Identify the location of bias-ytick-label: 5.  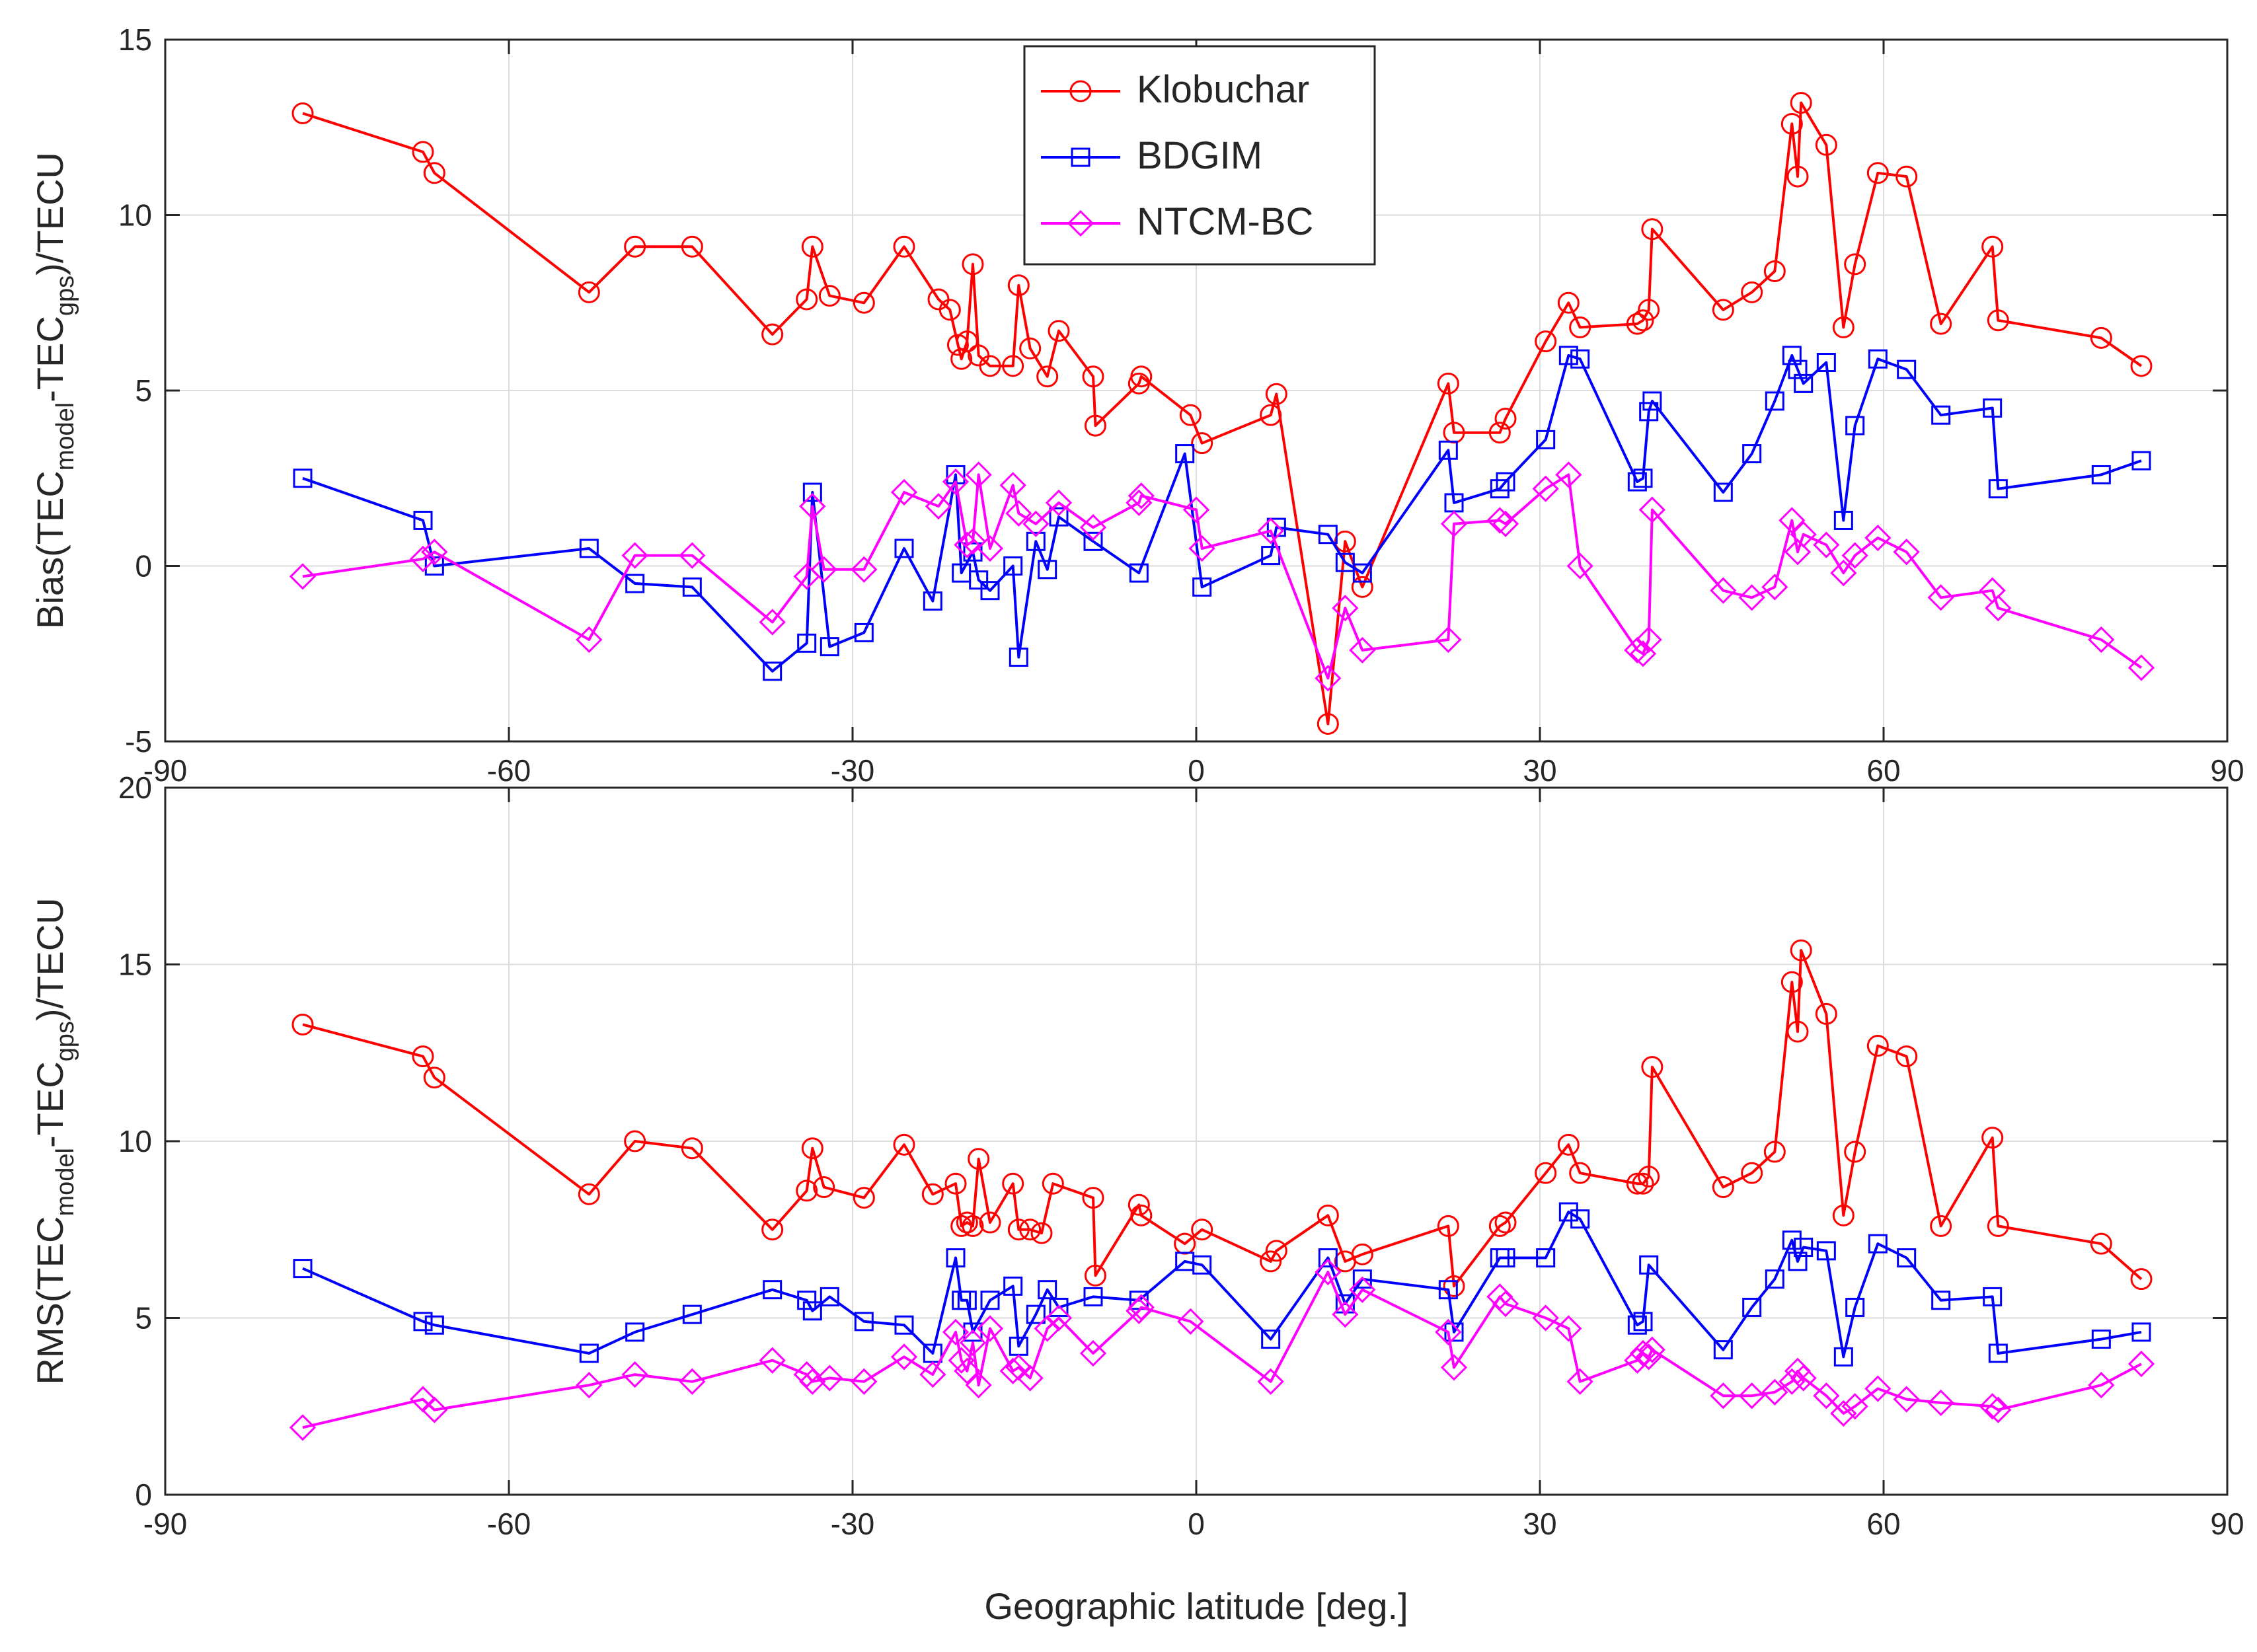
(143, 390).